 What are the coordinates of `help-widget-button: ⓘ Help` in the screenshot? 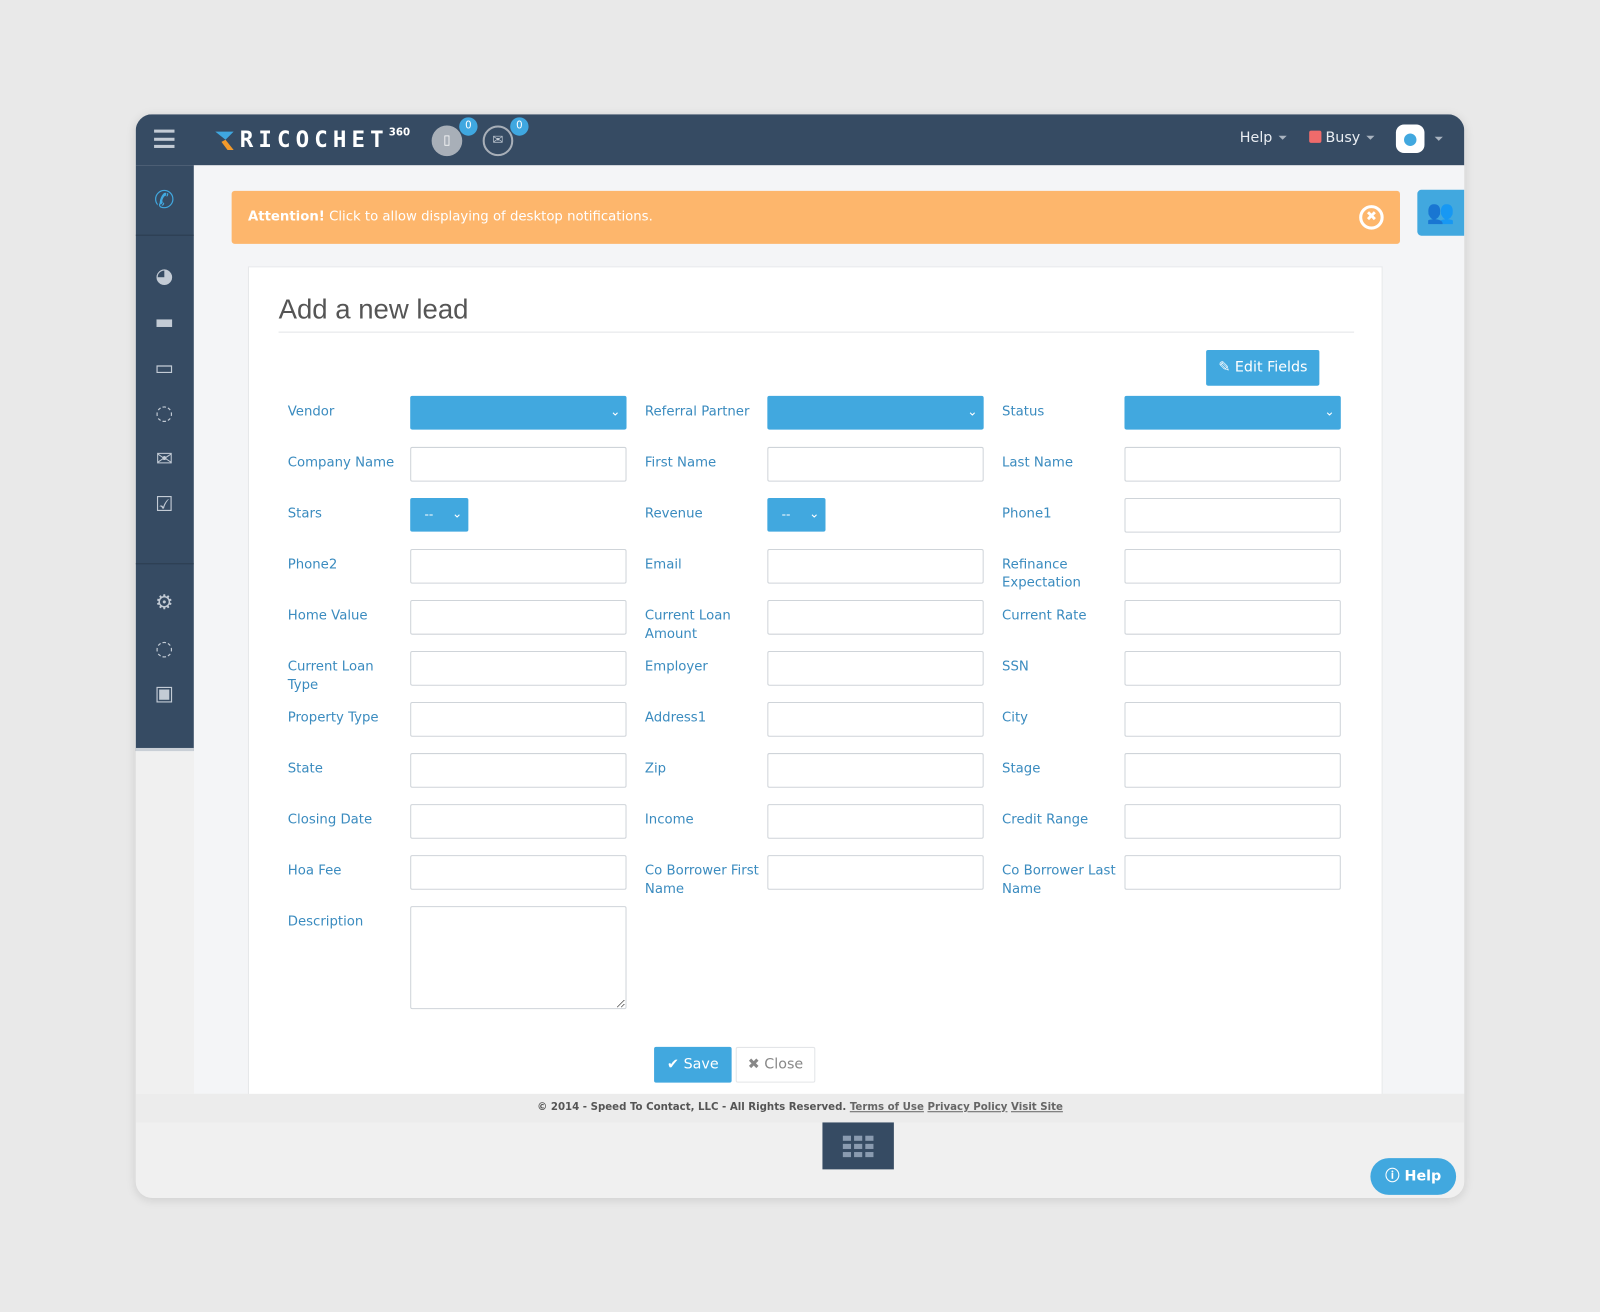 It's located at (1413, 1176).